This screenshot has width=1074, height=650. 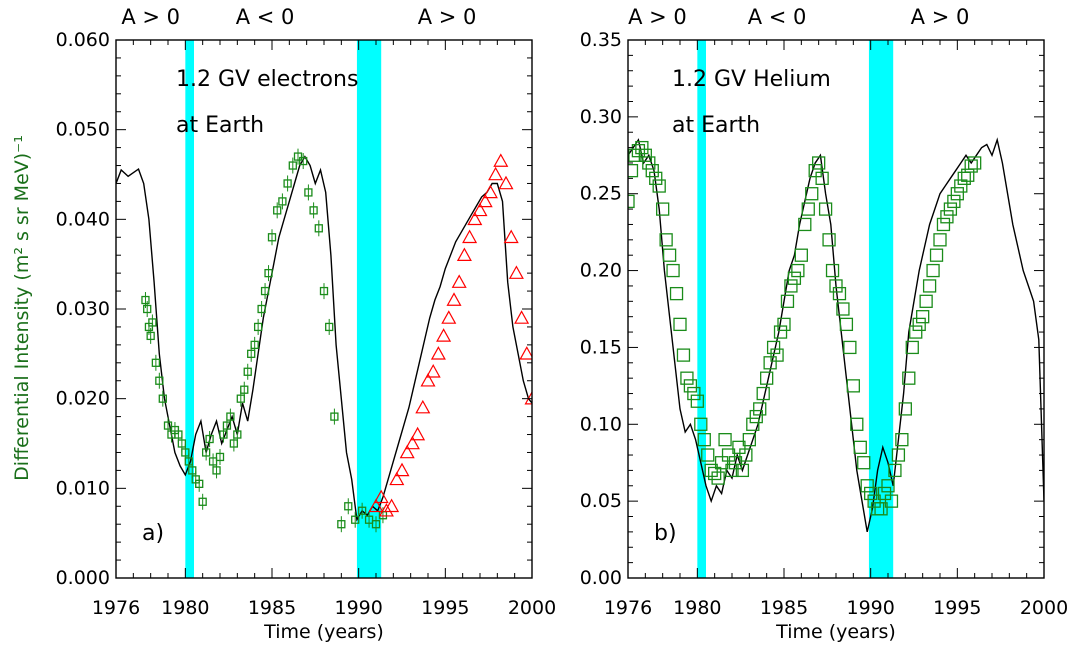 What do you see at coordinates (601, 501) in the screenshot?
I see `y-tick-label: 0.05` at bounding box center [601, 501].